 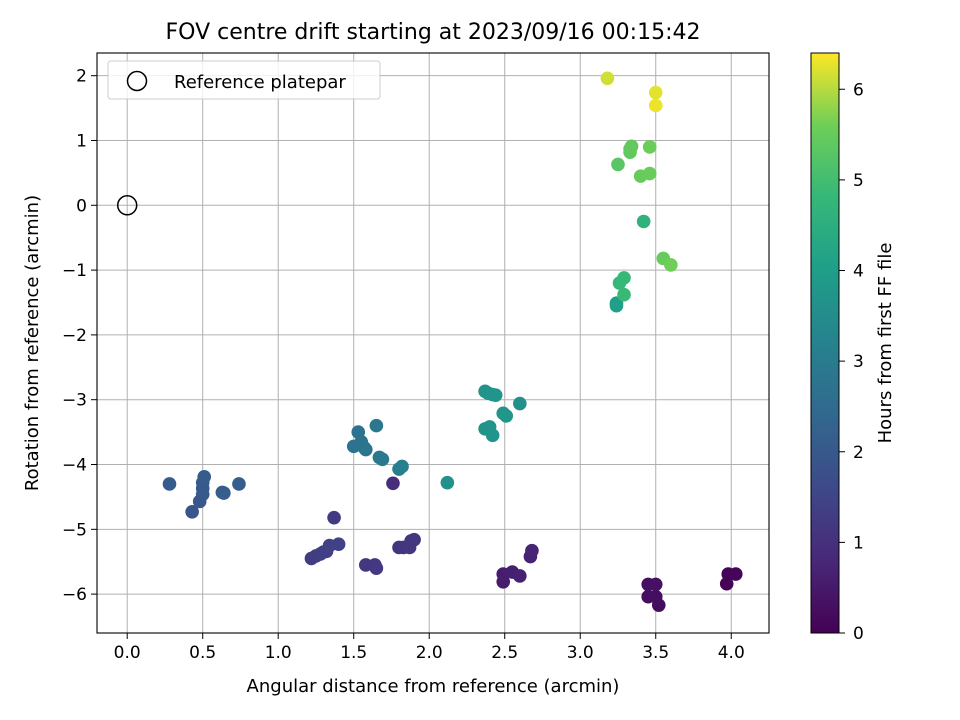 I want to click on colorbar-gradient, so click(x=825, y=343).